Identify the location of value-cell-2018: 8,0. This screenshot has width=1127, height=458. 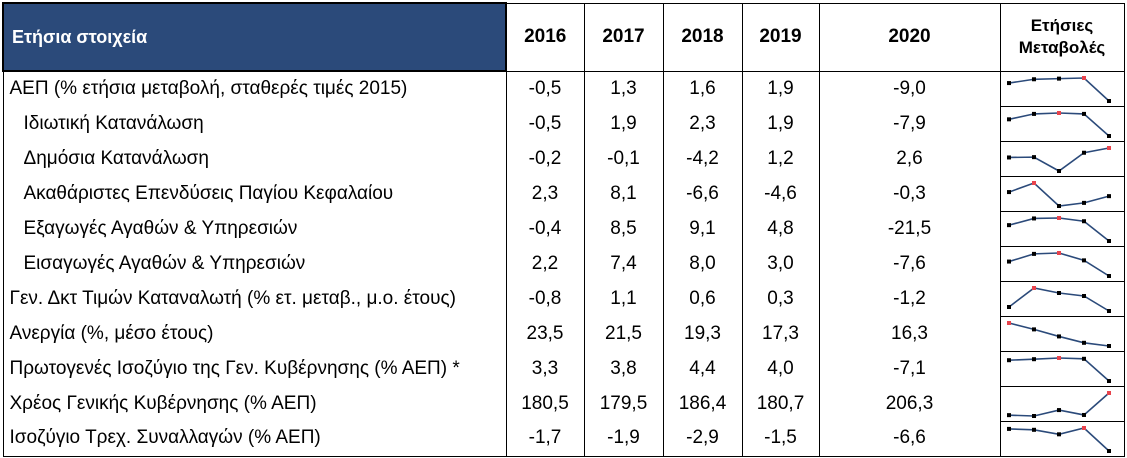
(702, 263).